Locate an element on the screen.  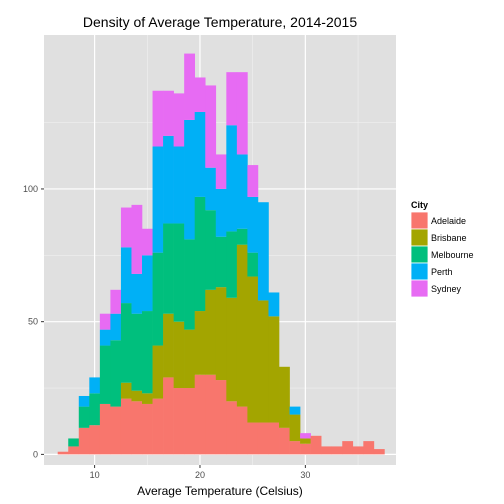
y-tick-label: 0 is located at coordinates (35, 454).